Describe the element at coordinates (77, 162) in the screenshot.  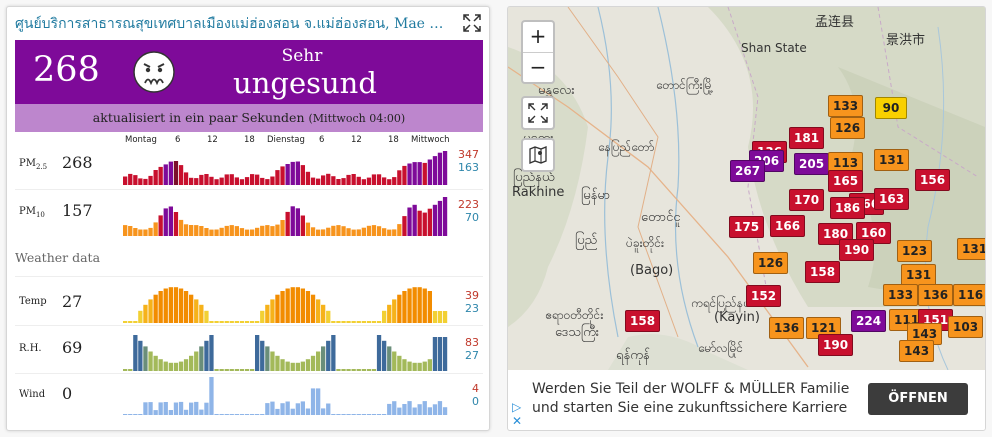
I see `pm25-value: 268` at that location.